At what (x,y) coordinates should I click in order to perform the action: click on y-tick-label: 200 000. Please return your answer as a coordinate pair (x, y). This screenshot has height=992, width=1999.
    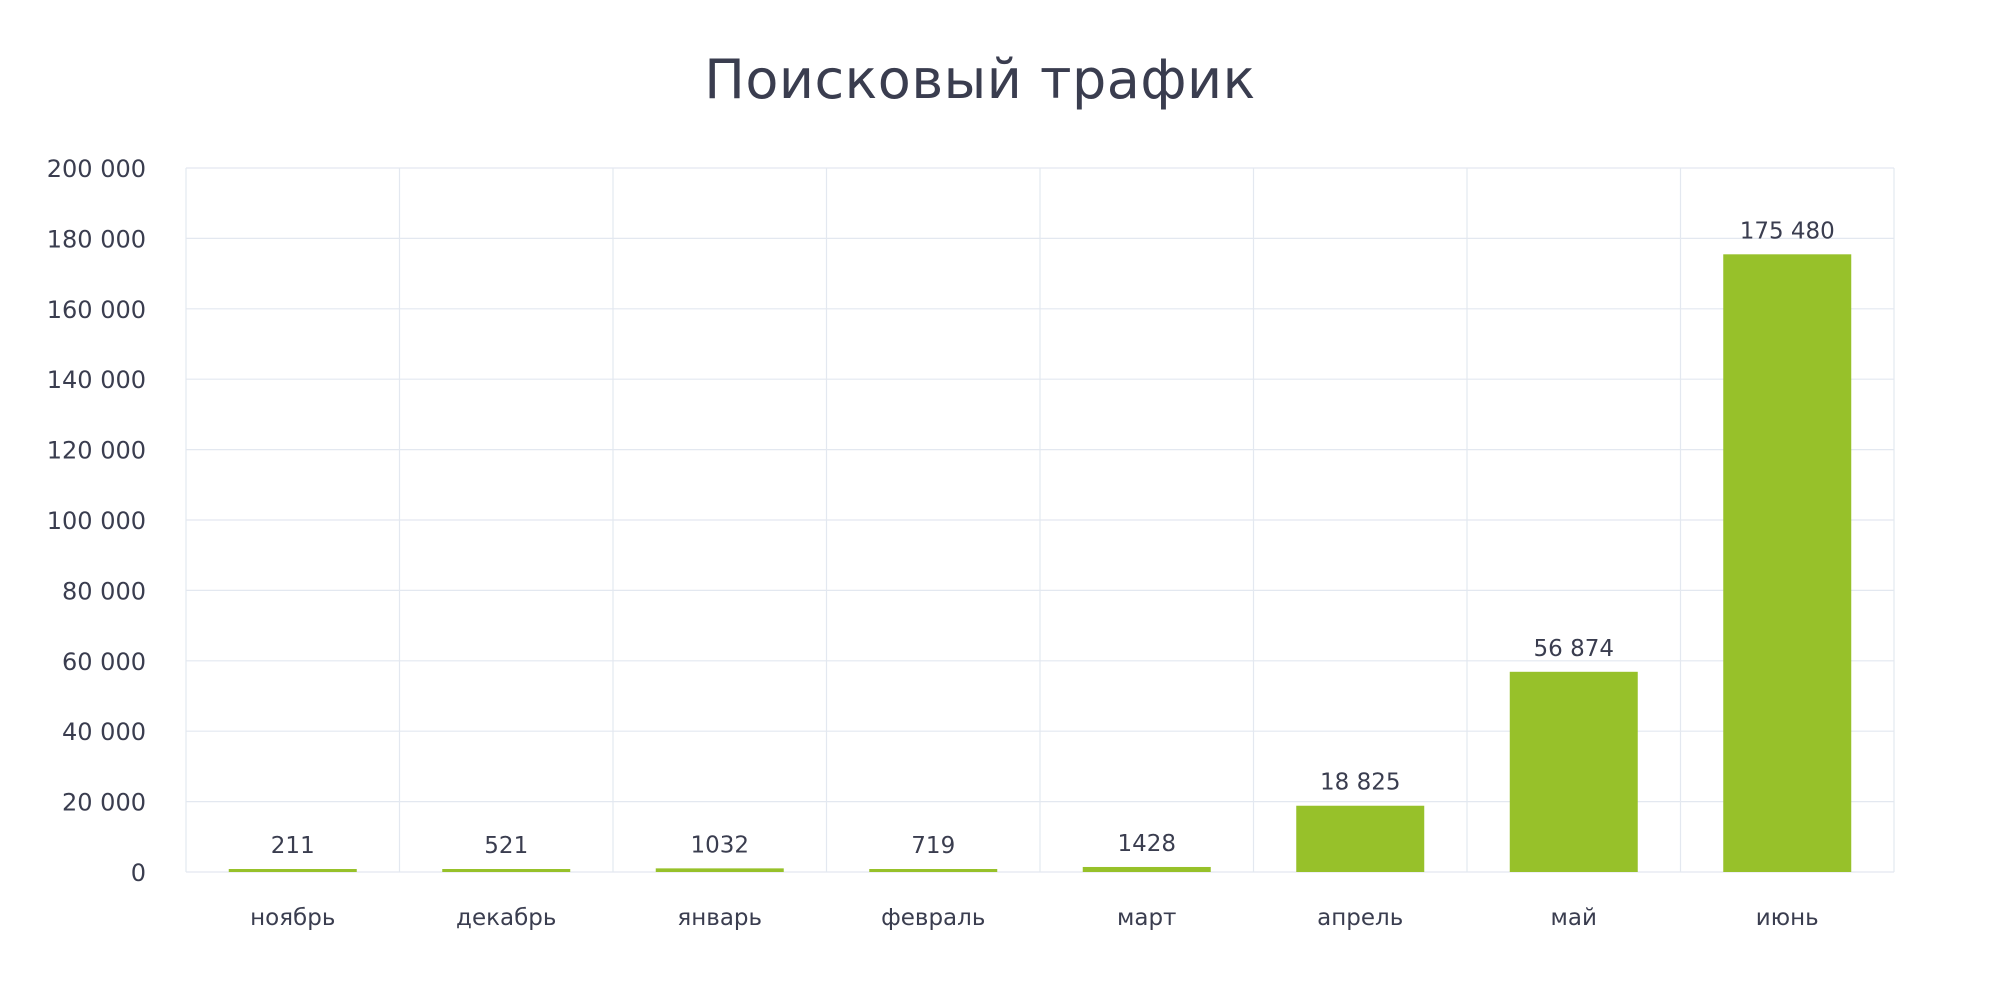
    Looking at the image, I should click on (96, 169).